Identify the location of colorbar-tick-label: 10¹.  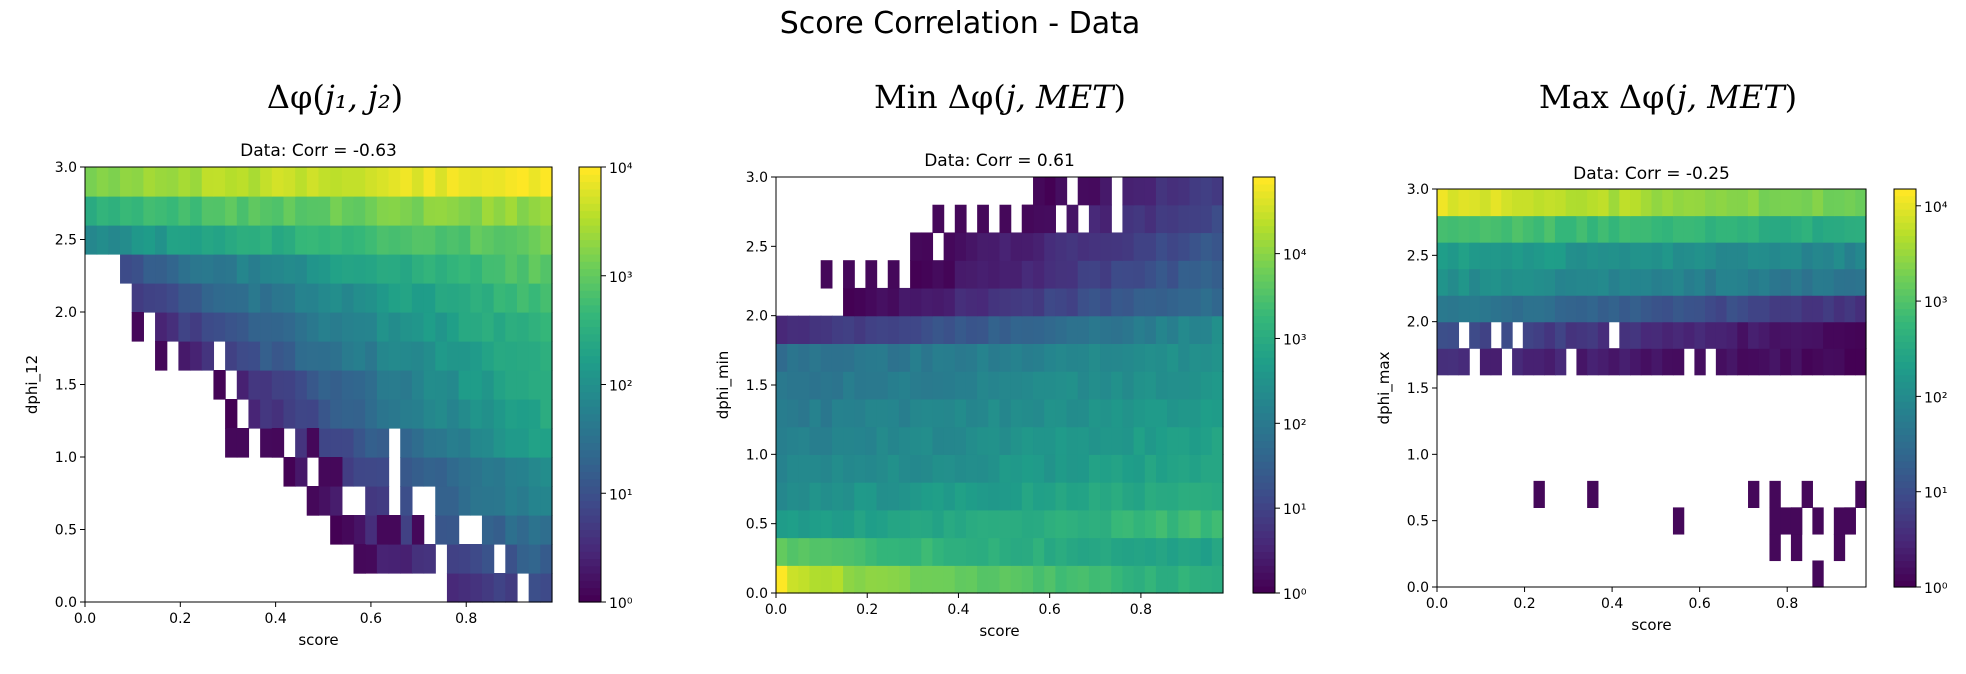
(620, 495).